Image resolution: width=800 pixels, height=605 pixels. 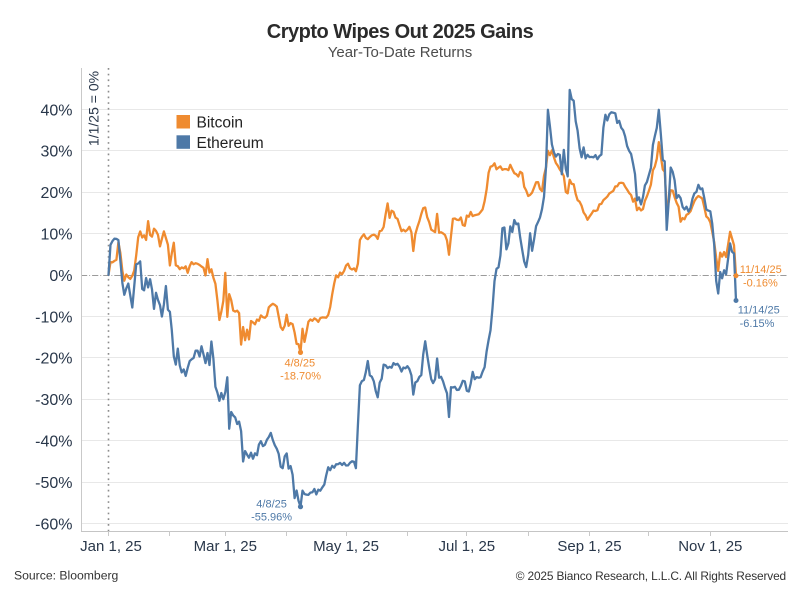 I want to click on svg-text: Jan 1, 25, so click(x=111, y=546).